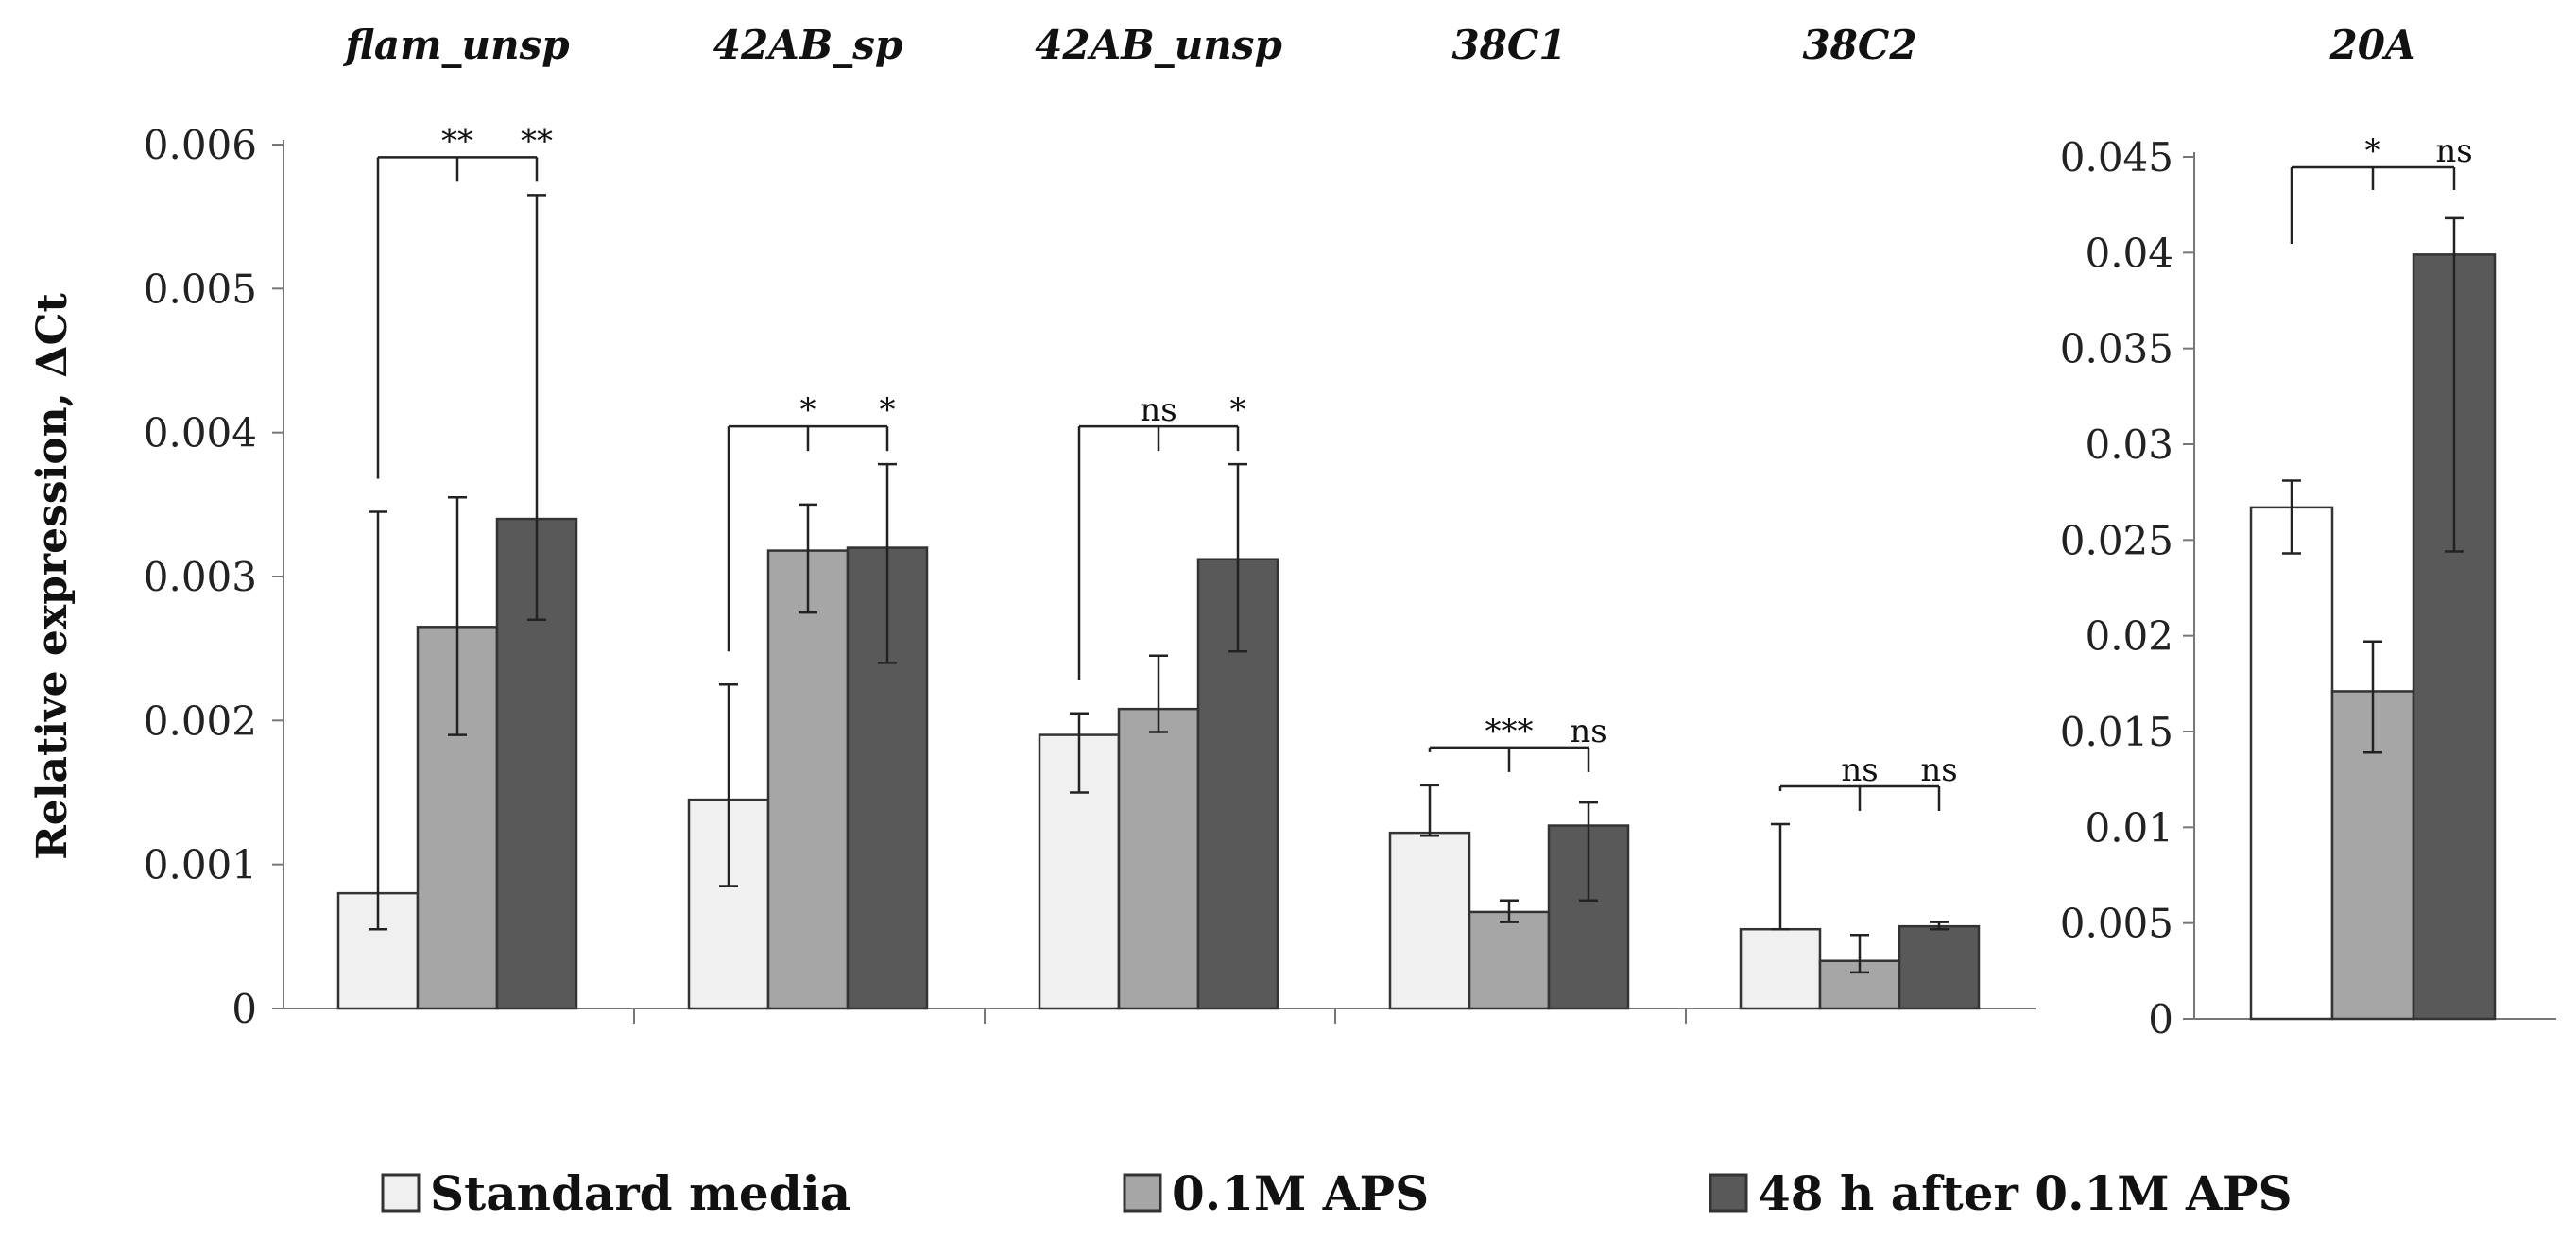 The width and height of the screenshot is (2576, 1240). What do you see at coordinates (1780, 968) in the screenshot?
I see `bar-38C2-s0` at bounding box center [1780, 968].